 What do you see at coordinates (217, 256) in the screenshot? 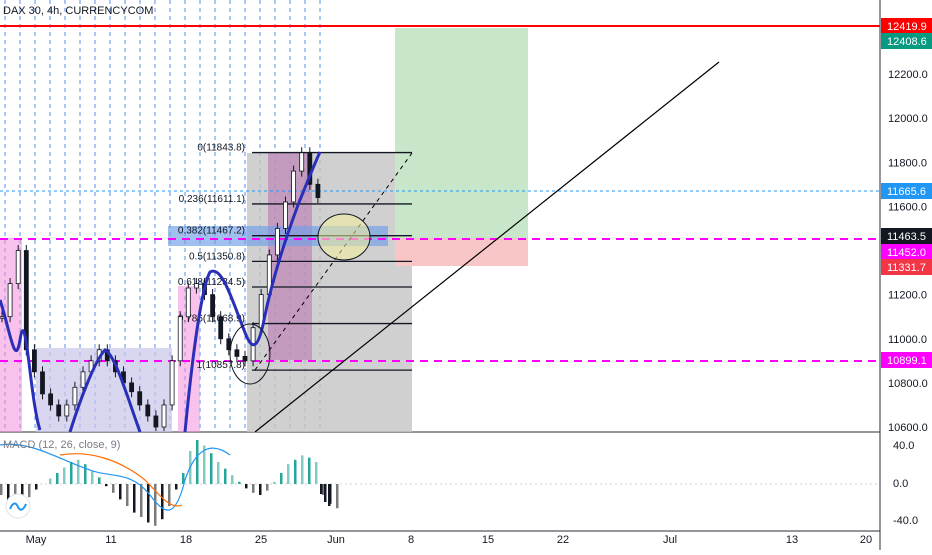
I see `fib-level-label: 0.5(11350.8)` at bounding box center [217, 256].